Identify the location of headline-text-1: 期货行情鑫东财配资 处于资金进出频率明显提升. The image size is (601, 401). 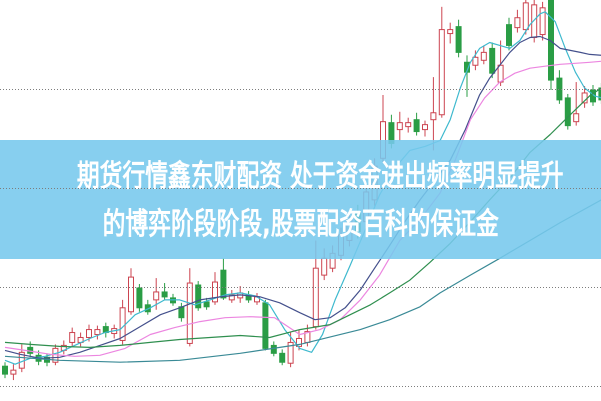
(320, 176).